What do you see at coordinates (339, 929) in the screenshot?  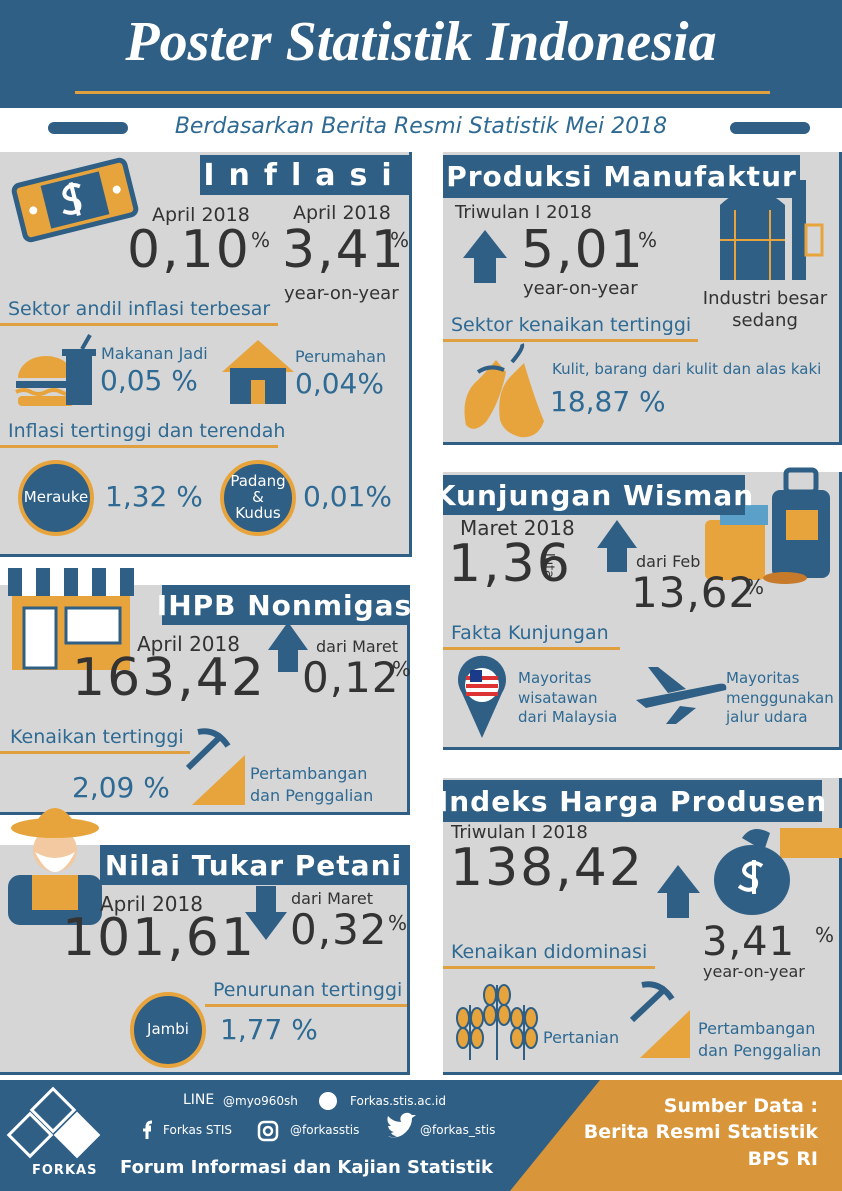 I see `ntp-change: 0,32` at bounding box center [339, 929].